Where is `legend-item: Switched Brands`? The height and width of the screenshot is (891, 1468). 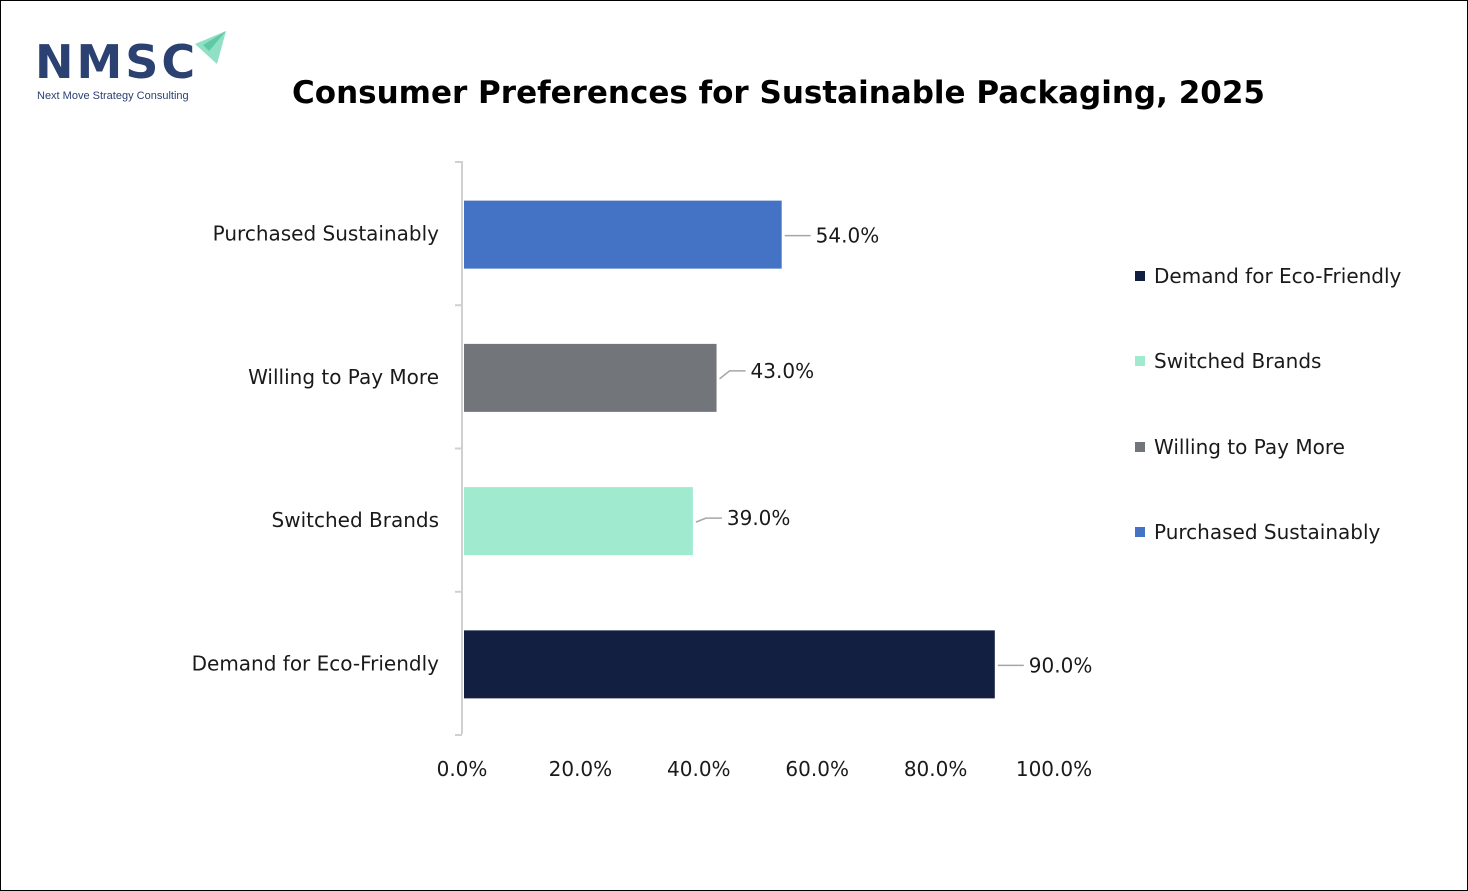
legend-item: Switched Brands is located at coordinates (1228, 361).